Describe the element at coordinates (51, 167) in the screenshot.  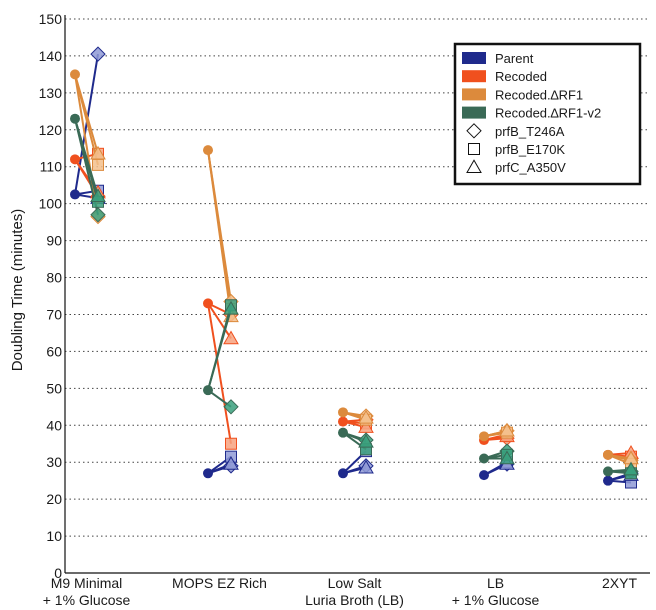
I see `y-tick-label: 110` at that location.